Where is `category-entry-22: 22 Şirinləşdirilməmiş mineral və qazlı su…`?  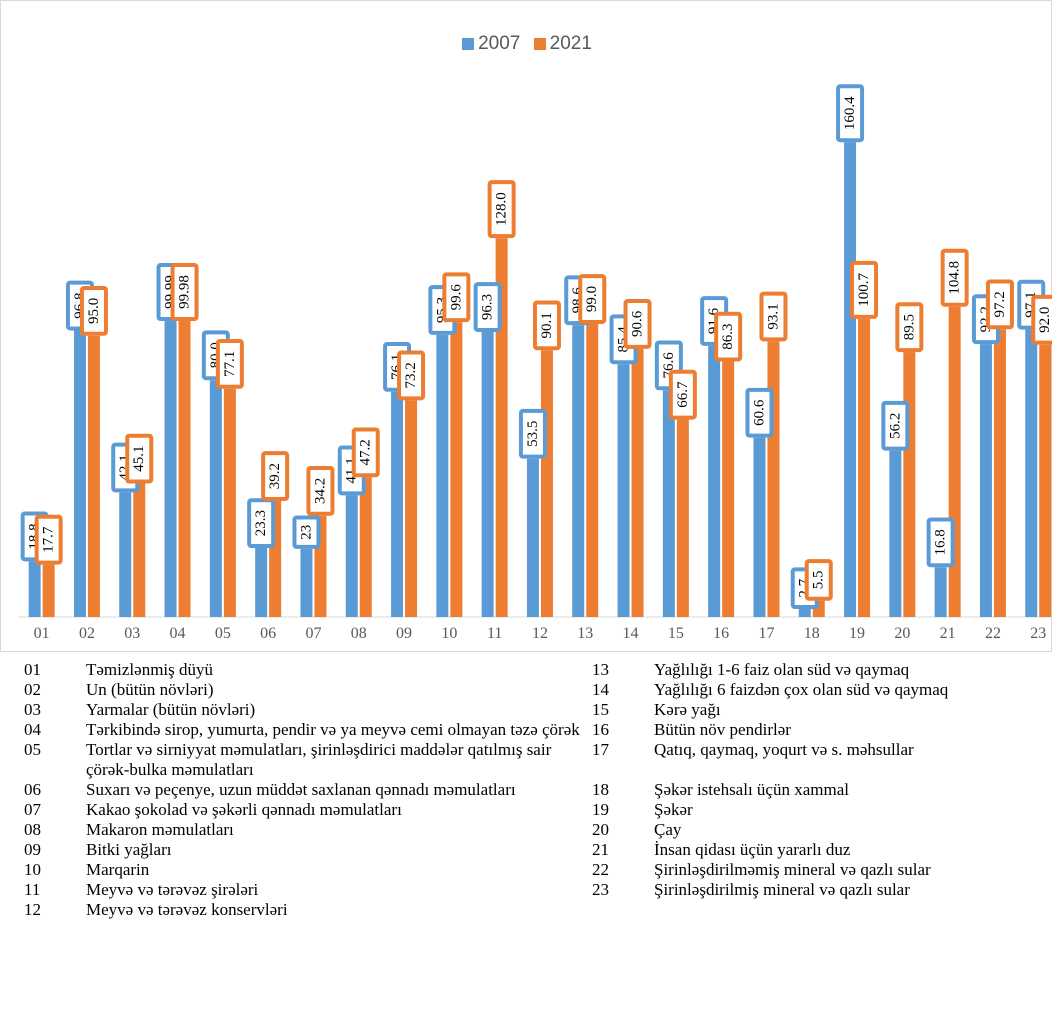 category-entry-22: 22 Şirinləşdirilməmiş mineral və qazlı su… is located at coordinates (812, 870).